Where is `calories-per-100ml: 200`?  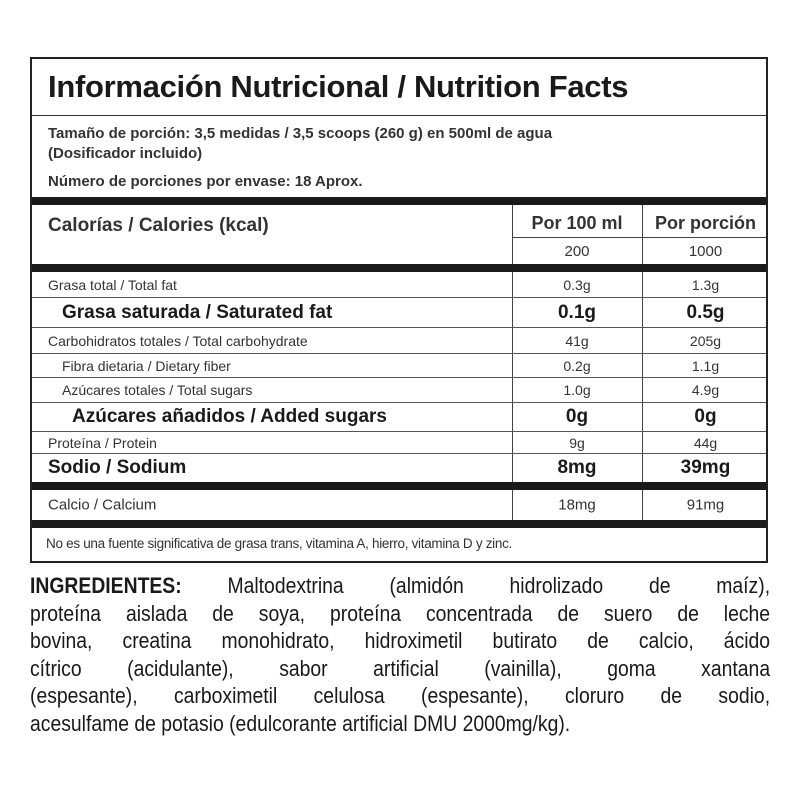 calories-per-100ml: 200 is located at coordinates (577, 251).